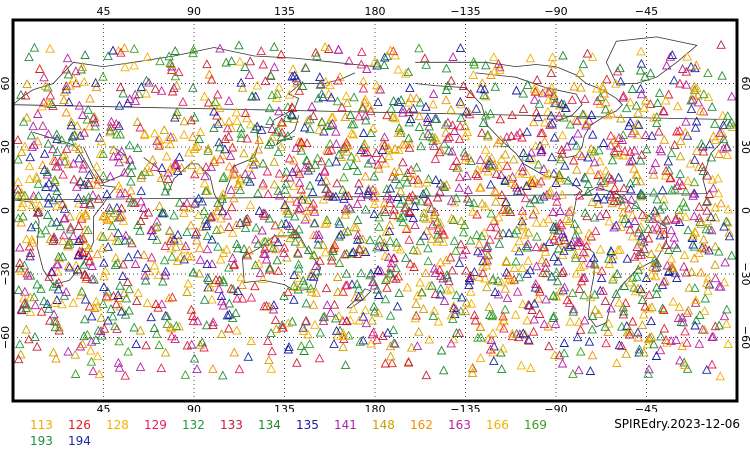 The width and height of the screenshot is (750, 450). What do you see at coordinates (284, 11) in the screenshot?
I see `lon-top-tick-label: 135` at bounding box center [284, 11].